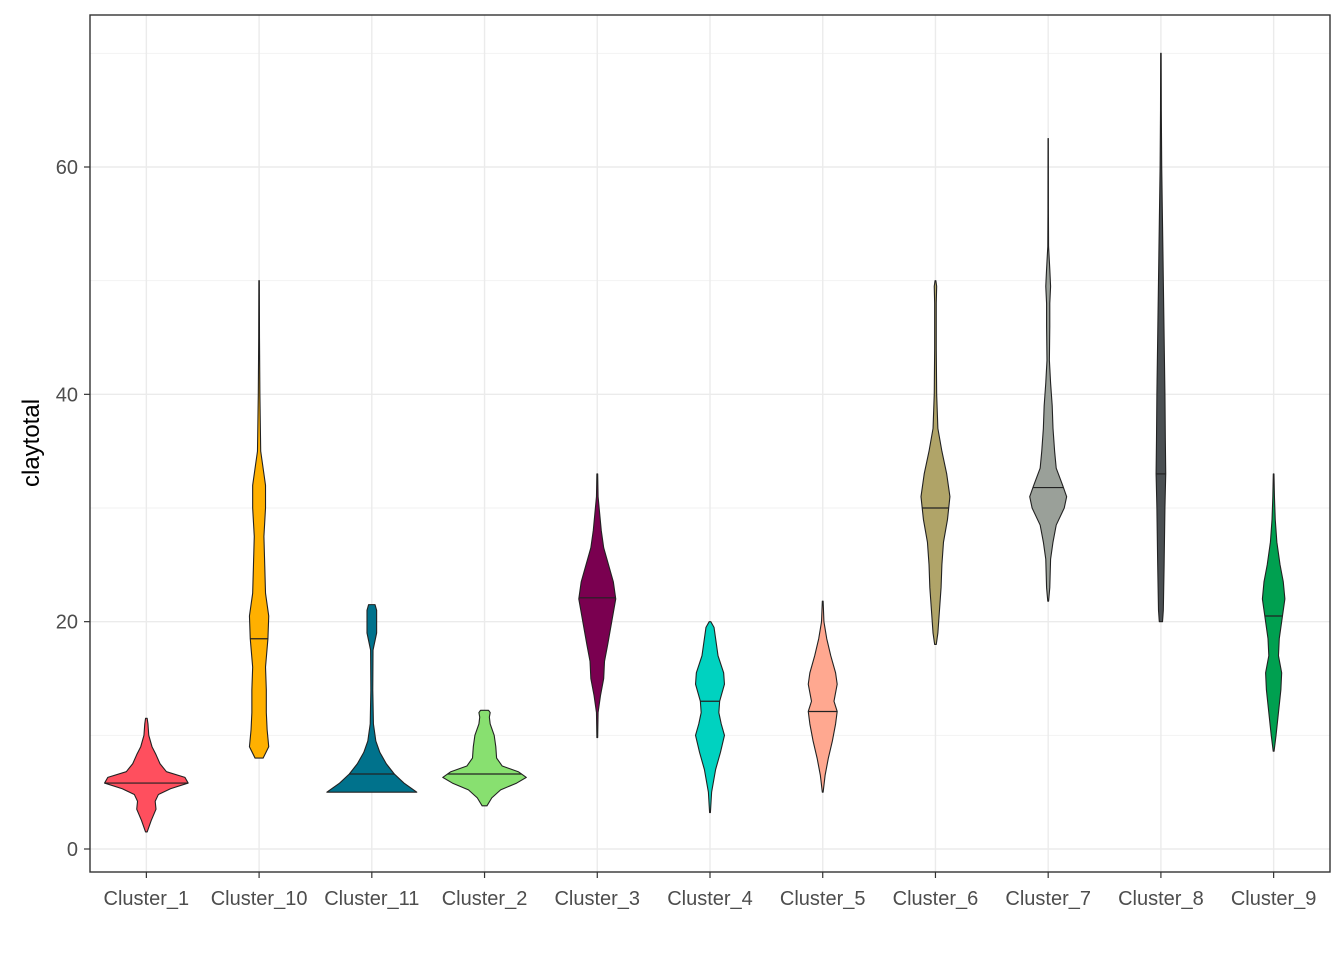  Describe the element at coordinates (710, 899) in the screenshot. I see `x-tick-label: Cluster_4` at that location.